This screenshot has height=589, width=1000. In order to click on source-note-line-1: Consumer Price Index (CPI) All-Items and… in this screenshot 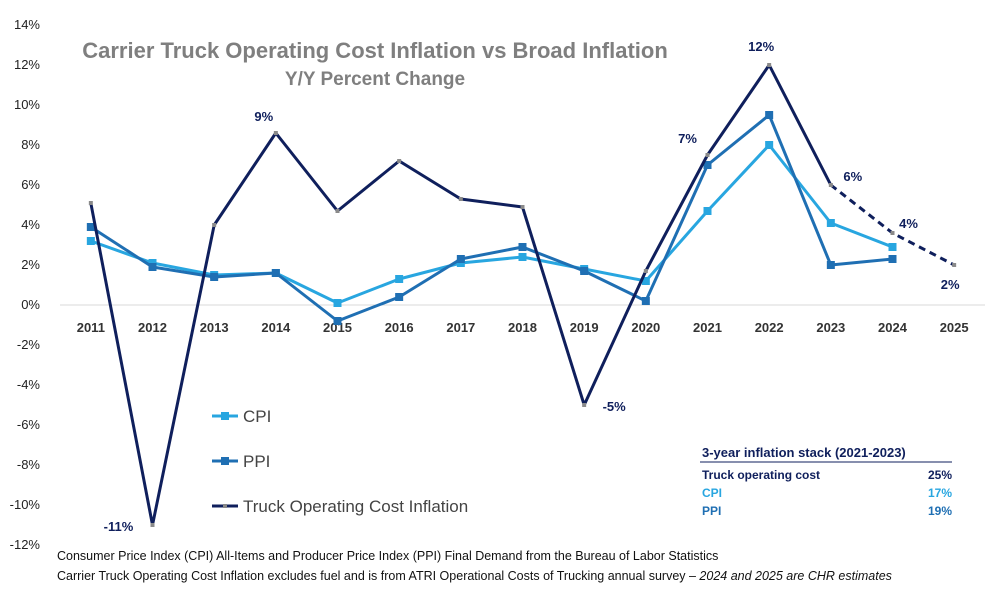, I will do `click(387, 556)`.